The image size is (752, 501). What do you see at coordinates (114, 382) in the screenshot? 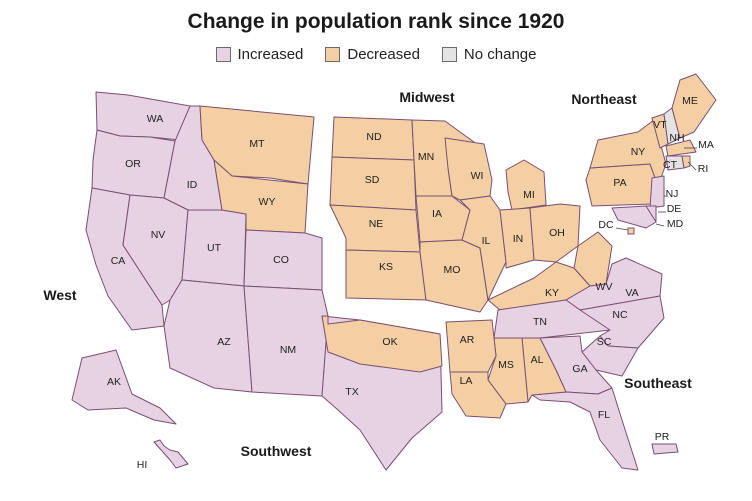
I see `state-label-ak: AK` at bounding box center [114, 382].